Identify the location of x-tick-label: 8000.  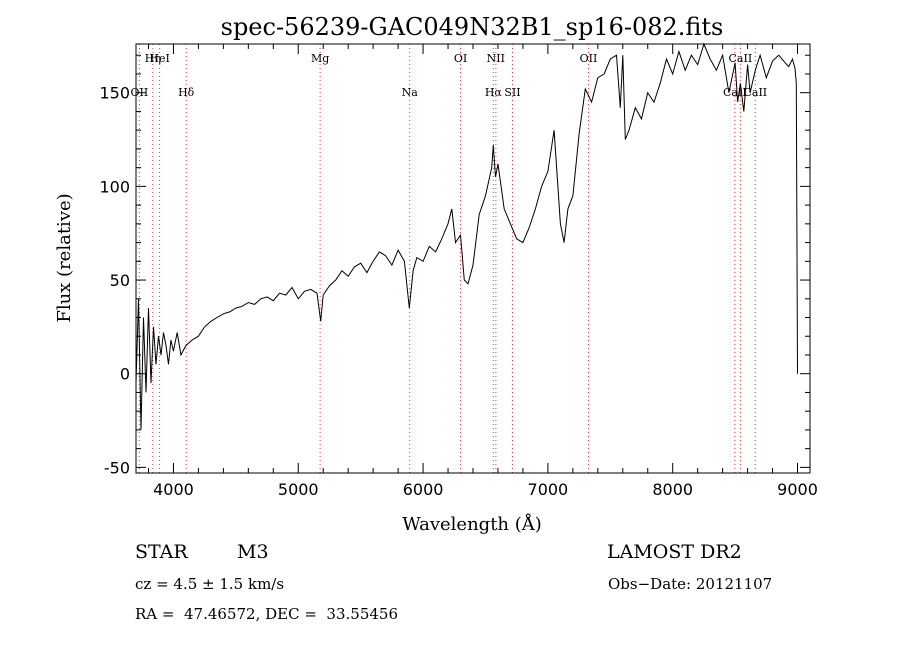
(672, 489).